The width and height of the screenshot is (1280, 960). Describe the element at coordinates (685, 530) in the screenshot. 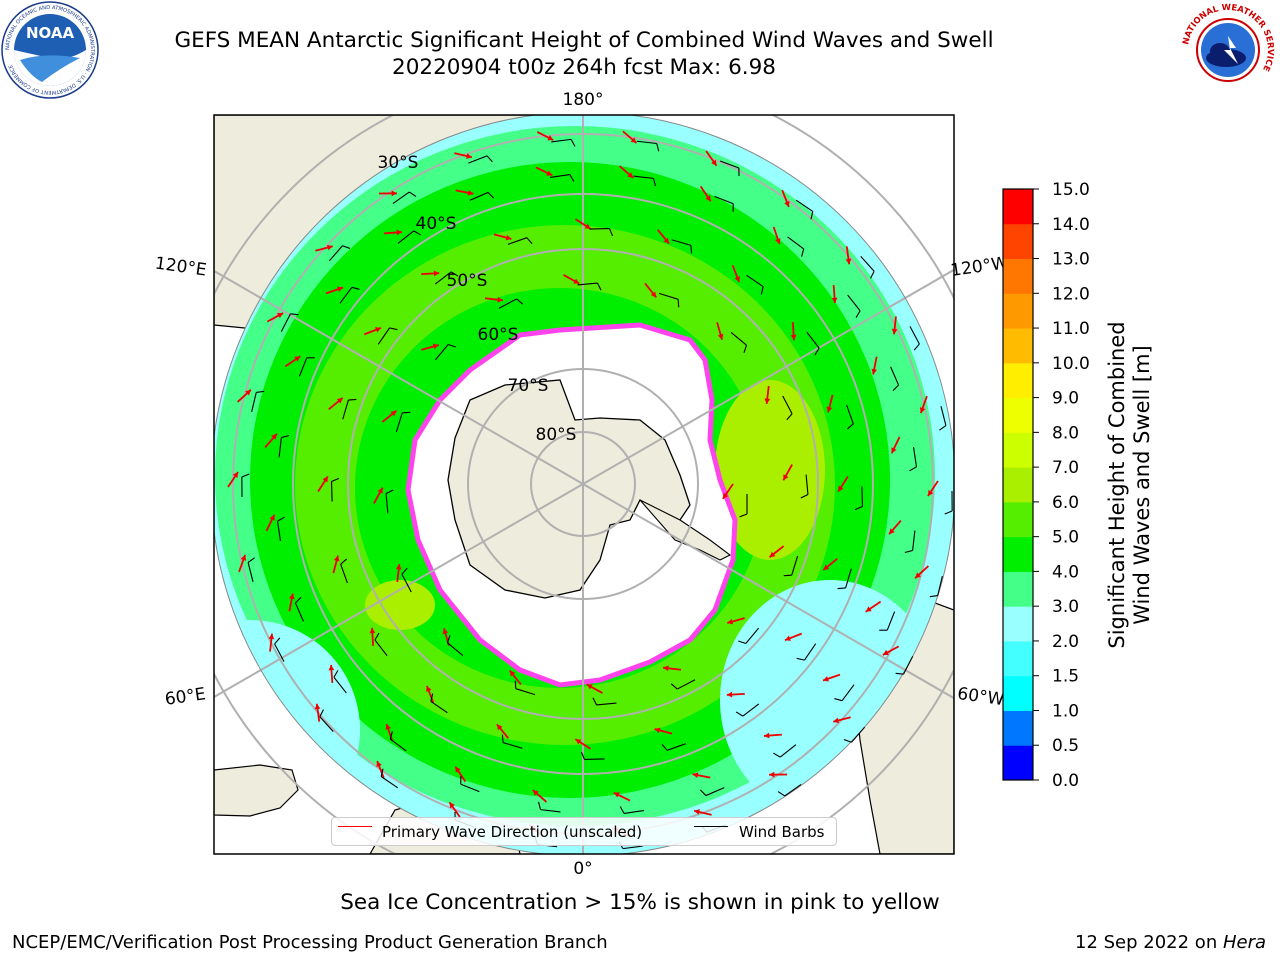

I see `land-antarctic-peninsula` at that location.